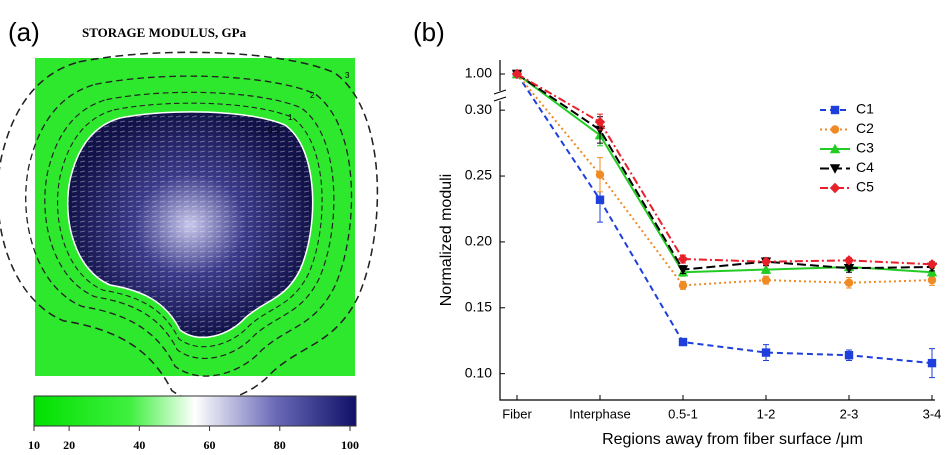 Image resolution: width=948 pixels, height=455 pixels. What do you see at coordinates (500, 95) in the screenshot?
I see `axis-break` at bounding box center [500, 95].